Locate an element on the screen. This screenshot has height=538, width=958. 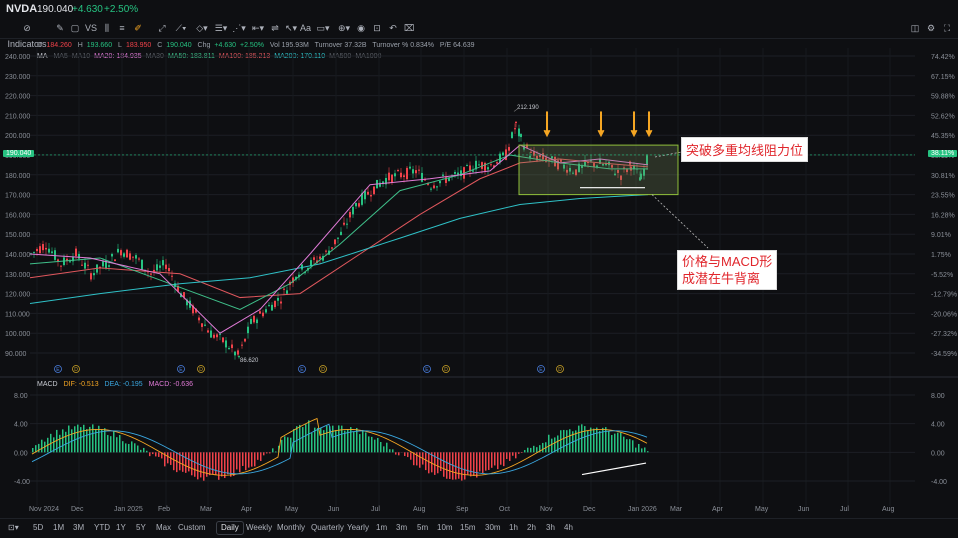
dividend-icon: D is located at coordinates (446, 370).